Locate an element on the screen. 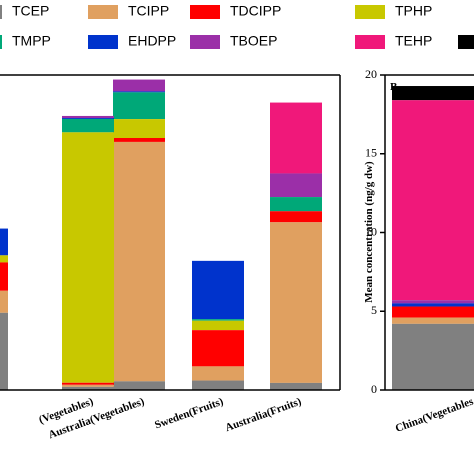  x-tick-label: Australia(Fruits) is located at coordinates (264, 414).